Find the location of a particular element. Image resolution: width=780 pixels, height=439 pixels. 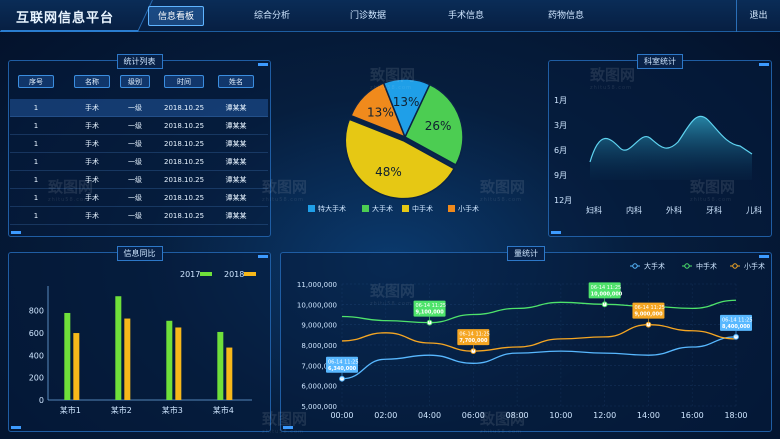

app-title: 互联网信息平台 is located at coordinates (65, 18).